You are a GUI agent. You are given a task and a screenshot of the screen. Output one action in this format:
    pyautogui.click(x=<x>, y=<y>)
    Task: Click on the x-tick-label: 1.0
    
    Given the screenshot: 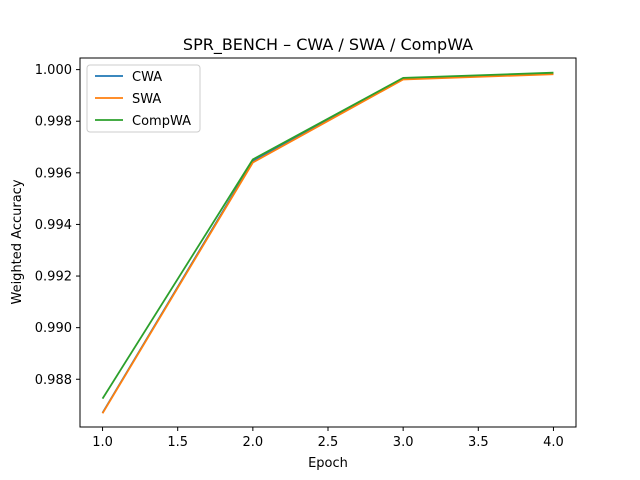 What is the action you would take?
    pyautogui.click(x=102, y=442)
    